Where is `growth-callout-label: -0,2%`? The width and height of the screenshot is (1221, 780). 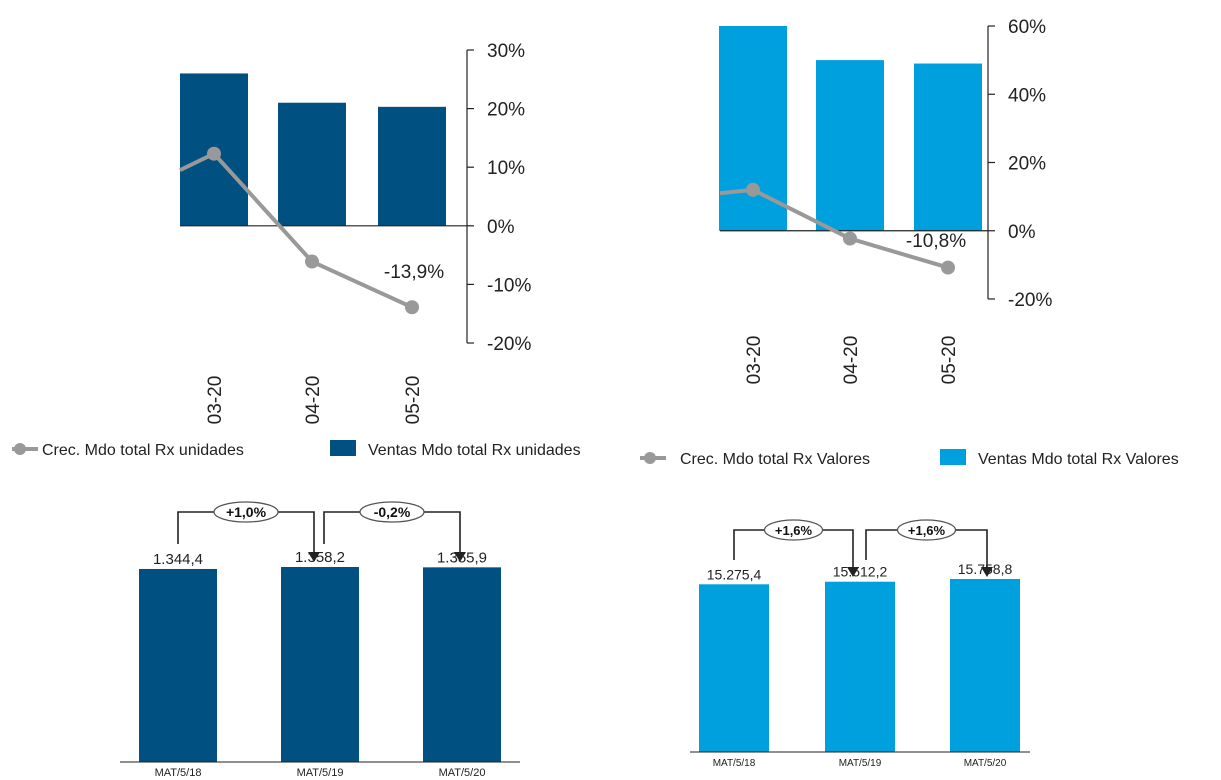 growth-callout-label: -0,2% is located at coordinates (392, 512).